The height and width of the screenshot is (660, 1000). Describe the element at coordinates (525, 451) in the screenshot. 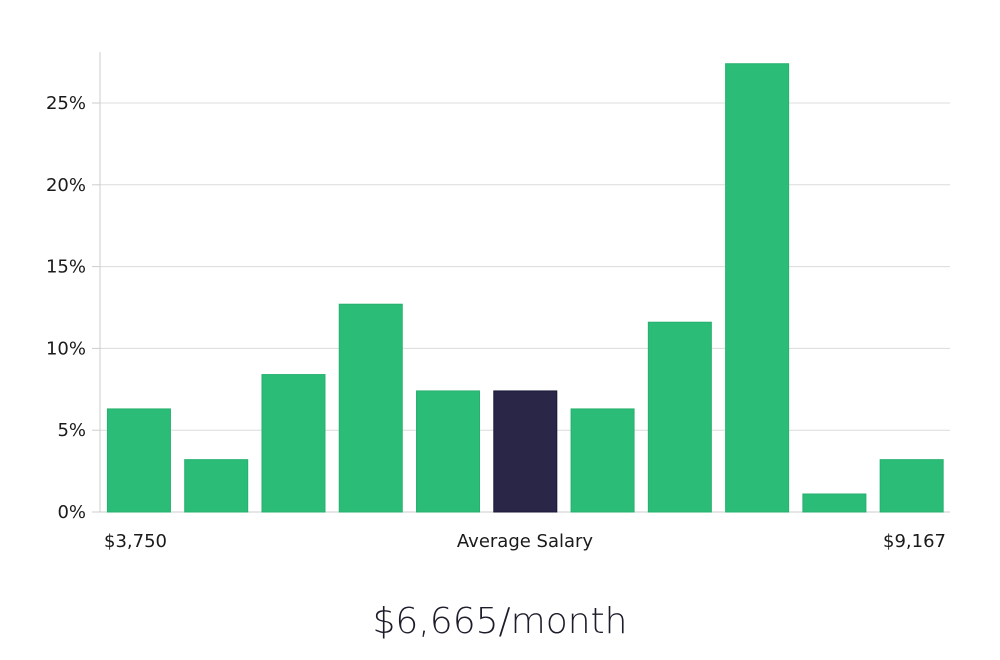

I see `bar-average-salary` at that location.